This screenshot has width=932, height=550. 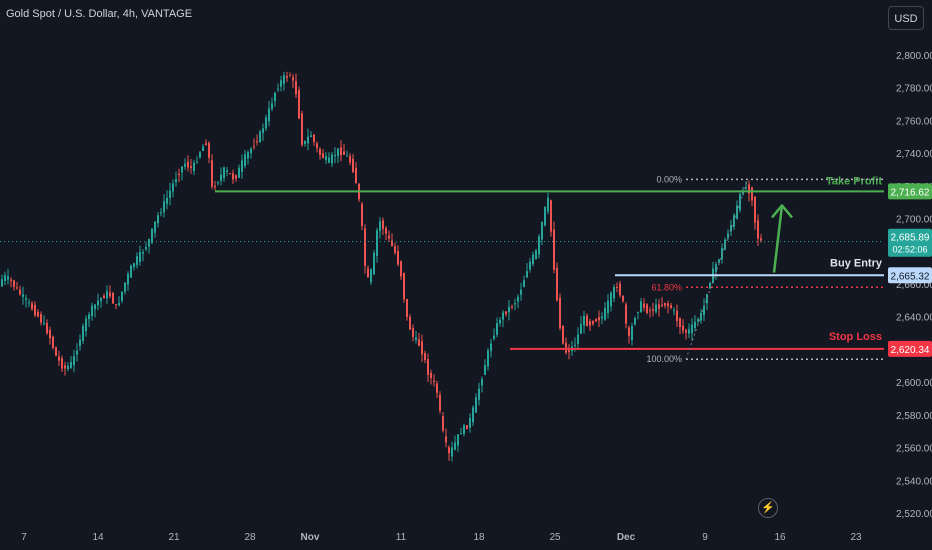 I want to click on x-tick-label: 14, so click(x=98, y=537).